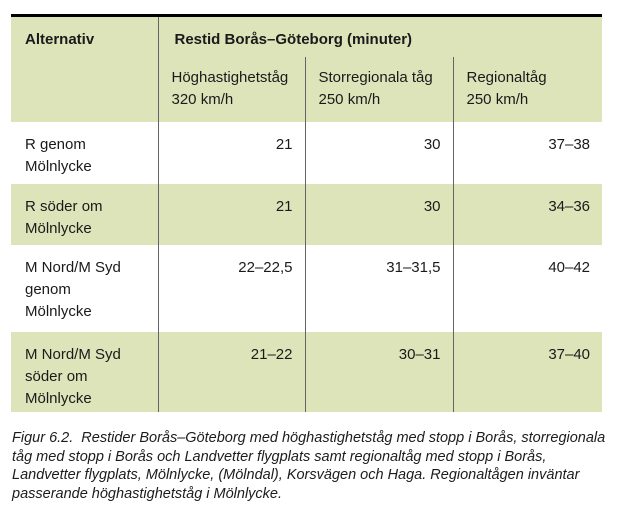 The image size is (620, 510). I want to click on table-row: R genom Mölnlycke 21 30 37–38, so click(307, 152).